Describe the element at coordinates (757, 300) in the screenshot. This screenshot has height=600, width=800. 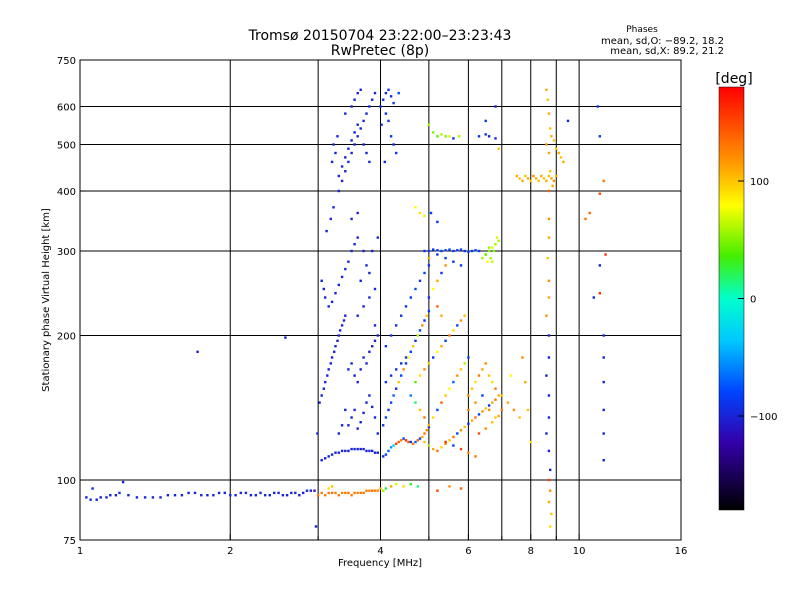
I see `colorbar-ticks: 100 0 −100` at that location.